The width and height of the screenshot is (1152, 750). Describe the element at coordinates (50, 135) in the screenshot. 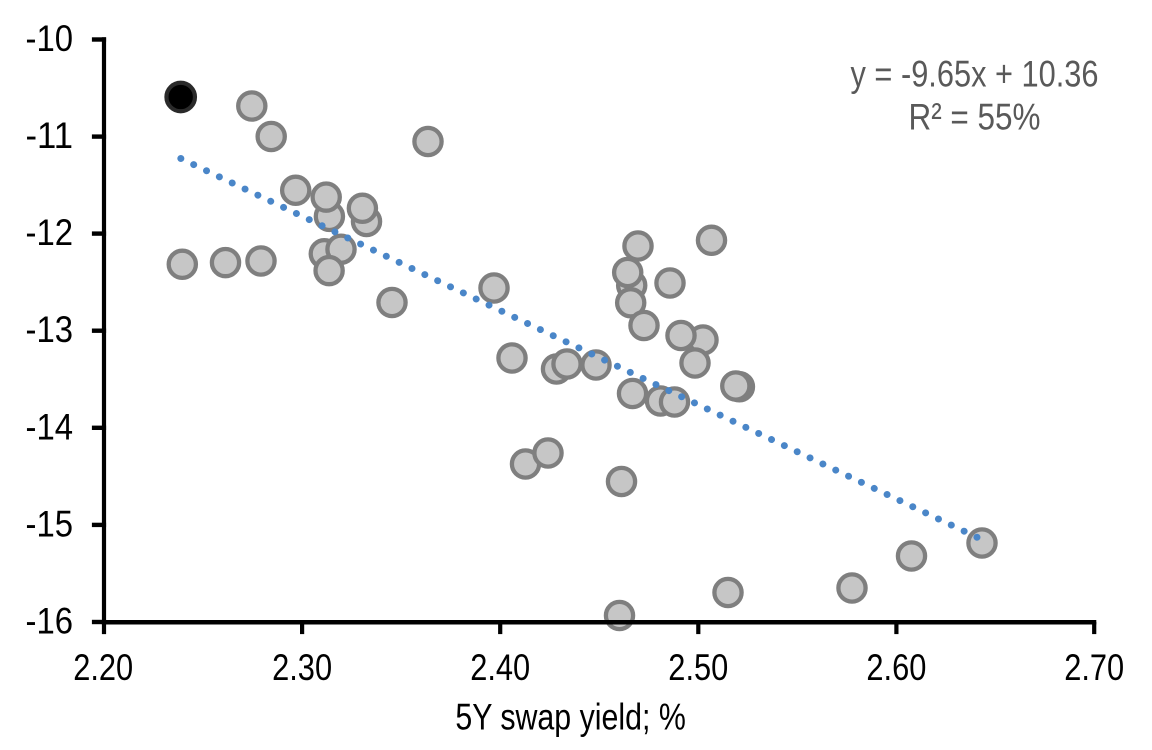

I see `svg-text: -11` at that location.